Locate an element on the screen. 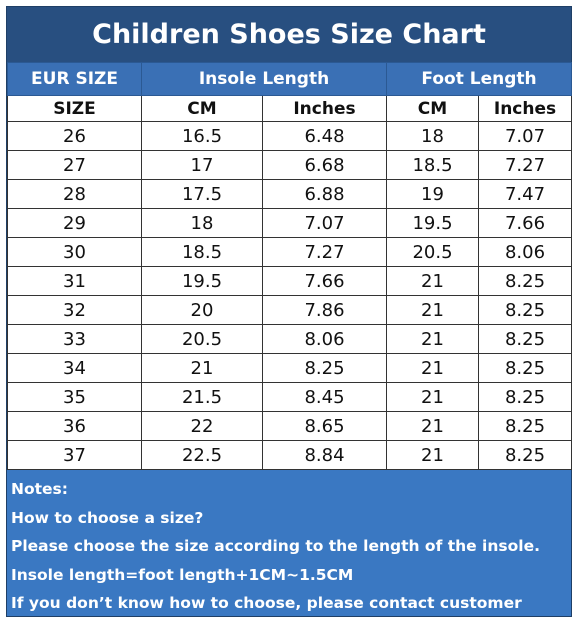 Image resolution: width=580 pixels, height=625 pixels. eur-size-cell: 30 is located at coordinates (74, 252).